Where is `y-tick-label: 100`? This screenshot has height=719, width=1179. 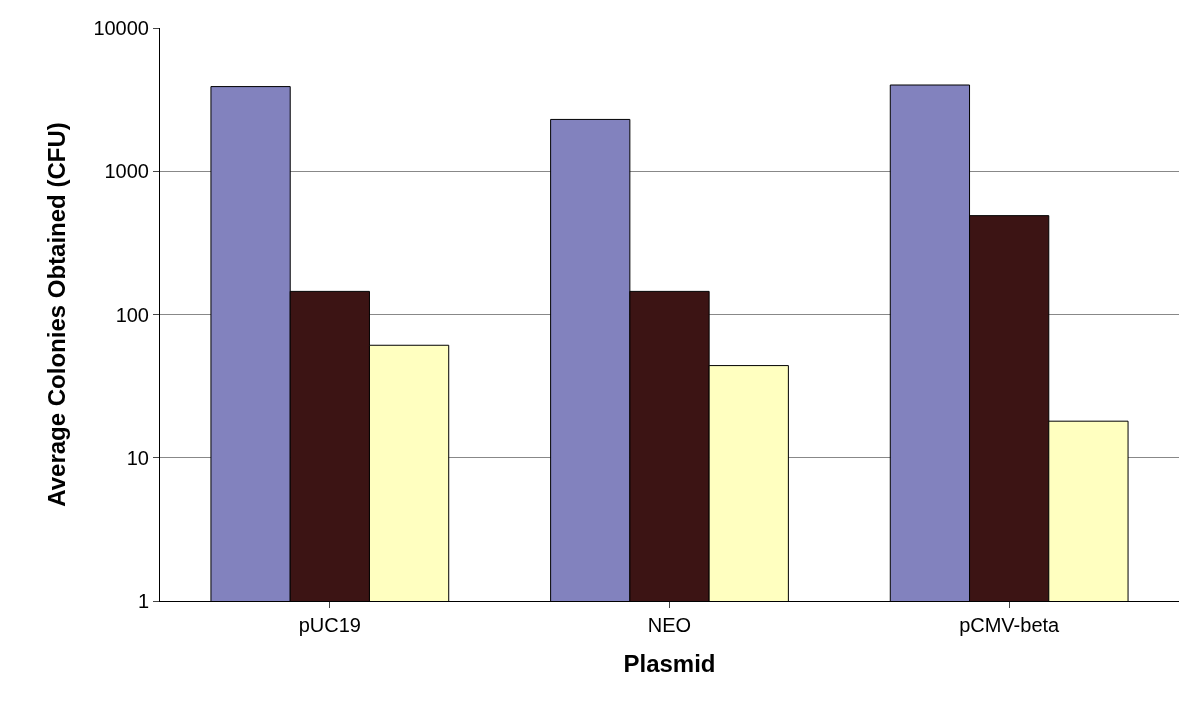
y-tick-label: 100 is located at coordinates (132, 314).